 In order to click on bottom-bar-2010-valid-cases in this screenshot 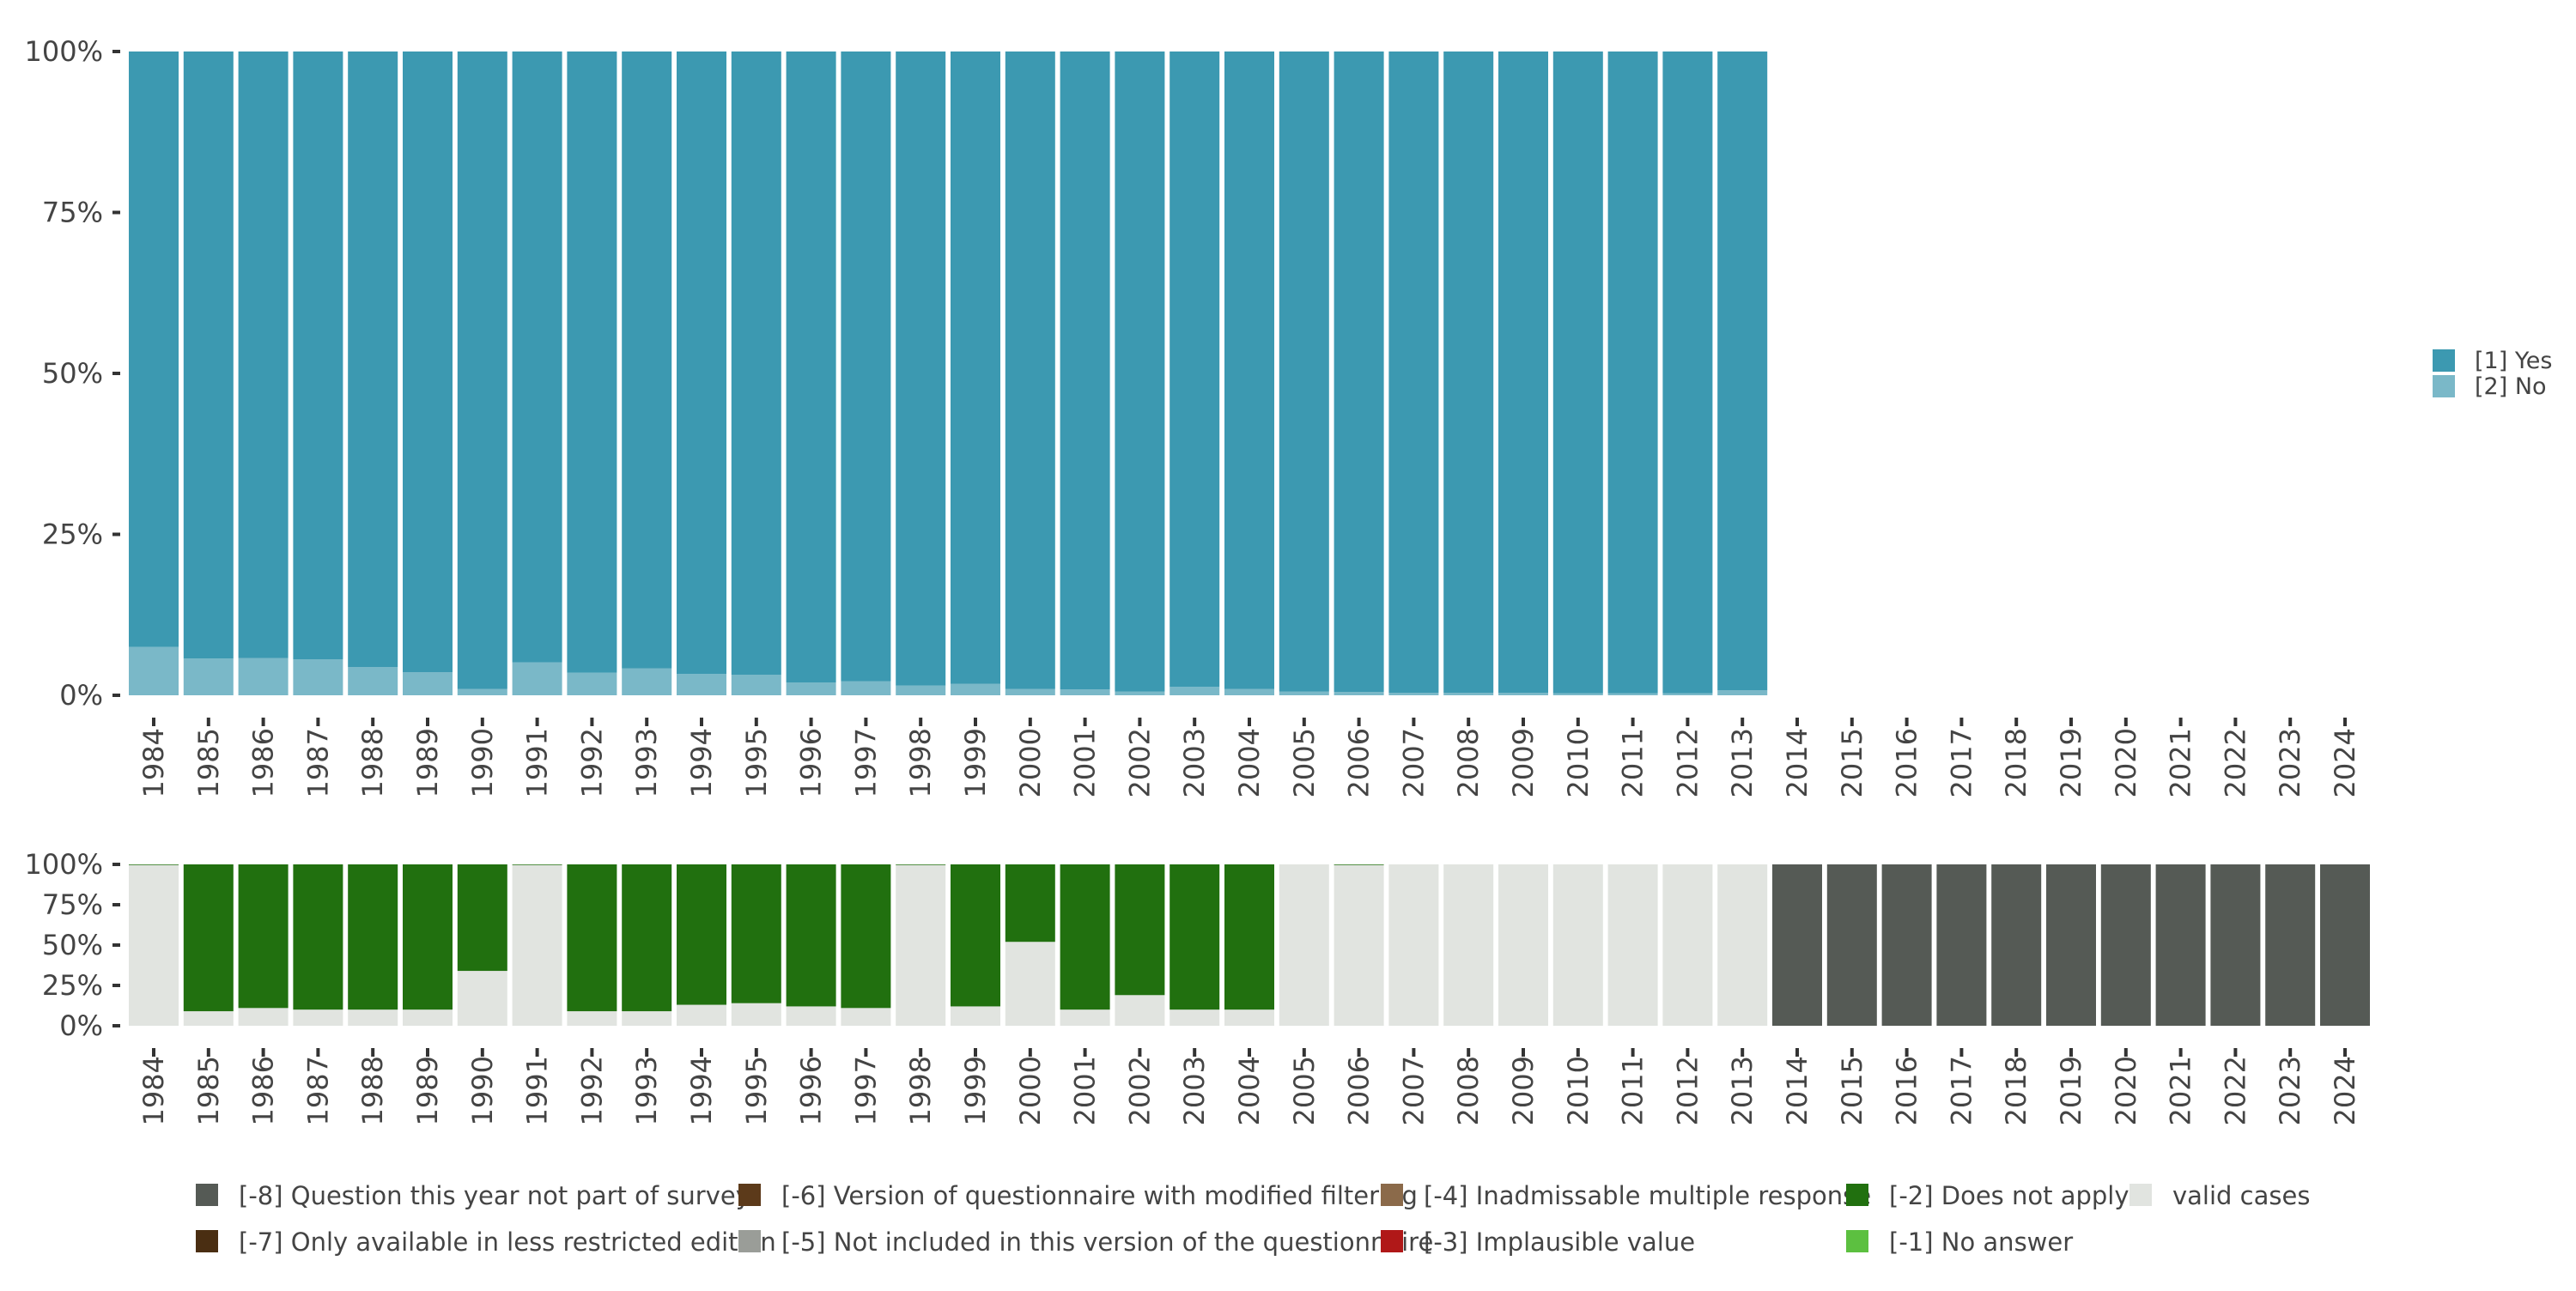, I will do `click(1577, 945)`.